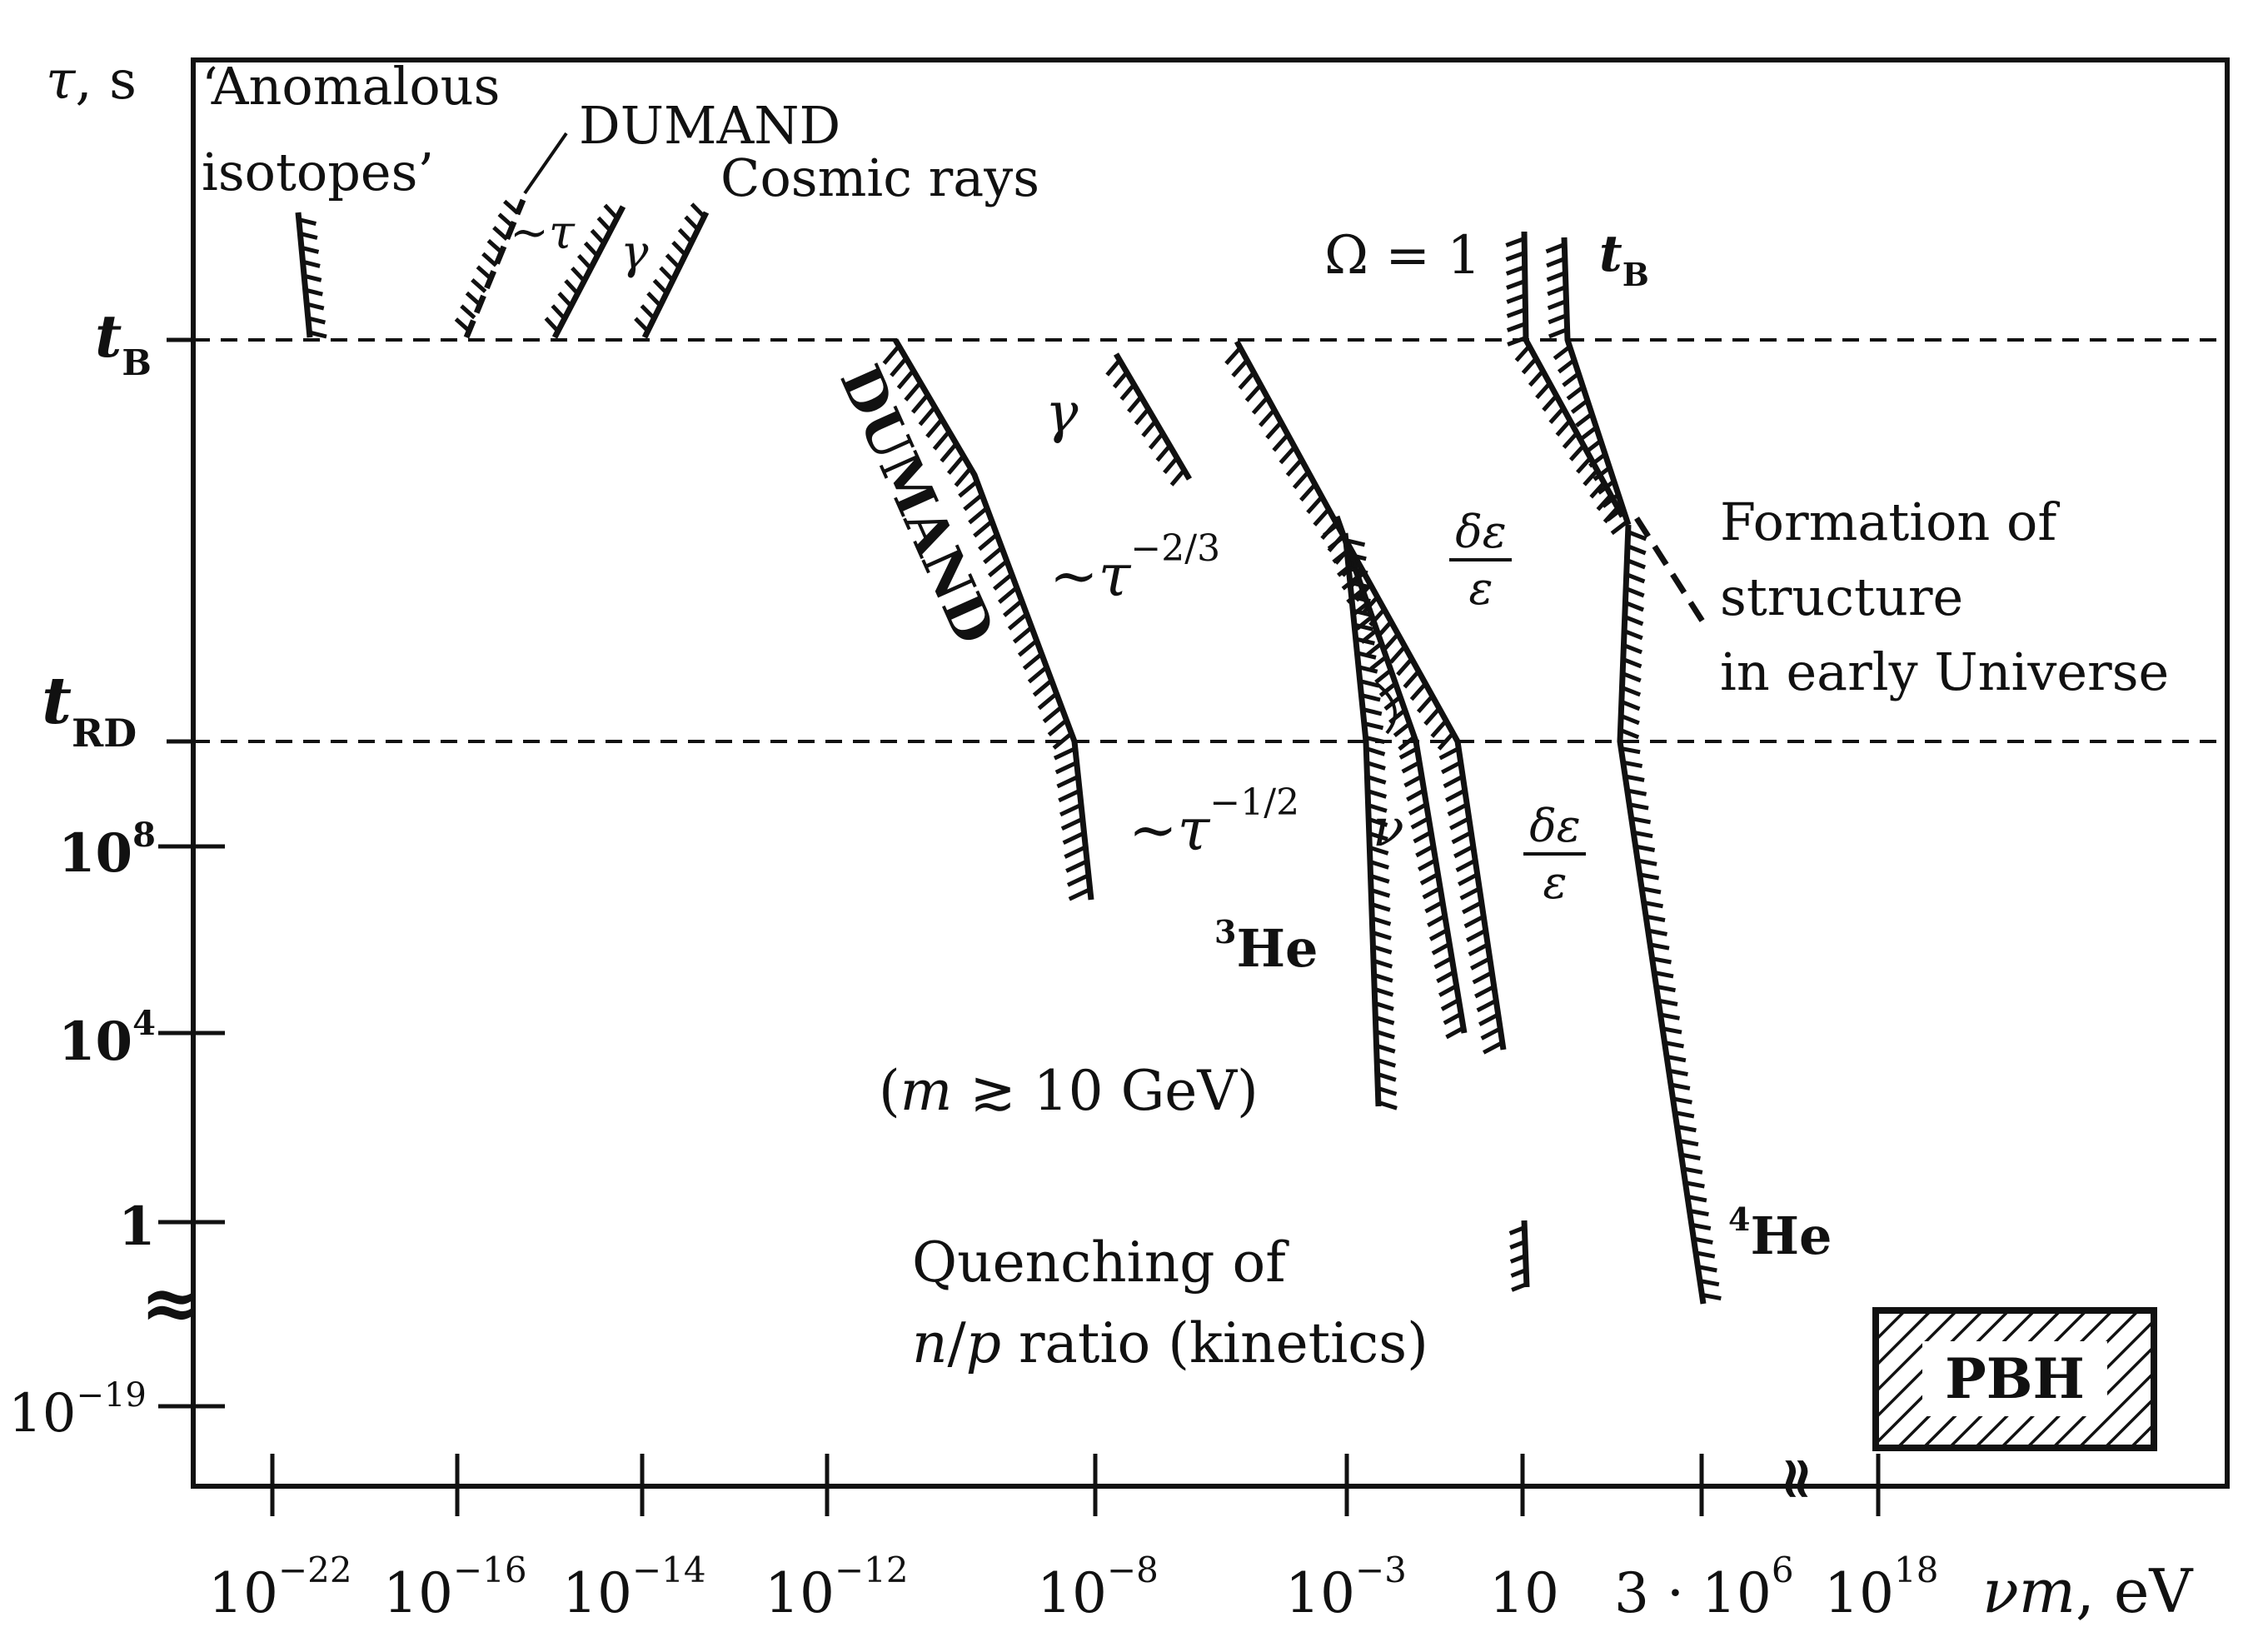  Describe the element at coordinates (1062, 413) in the screenshot. I see `label-gamma-mid: γ` at that location.